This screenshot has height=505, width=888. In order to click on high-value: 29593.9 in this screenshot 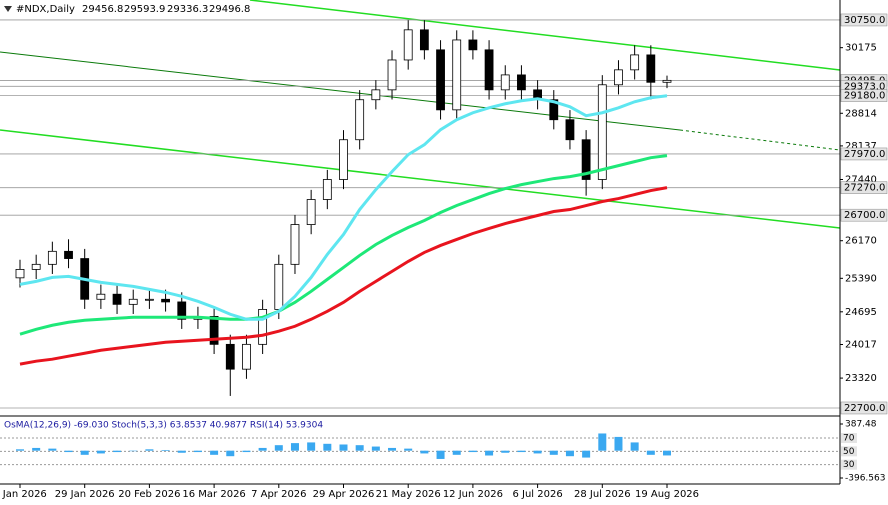, I will do `click(144, 9)`.